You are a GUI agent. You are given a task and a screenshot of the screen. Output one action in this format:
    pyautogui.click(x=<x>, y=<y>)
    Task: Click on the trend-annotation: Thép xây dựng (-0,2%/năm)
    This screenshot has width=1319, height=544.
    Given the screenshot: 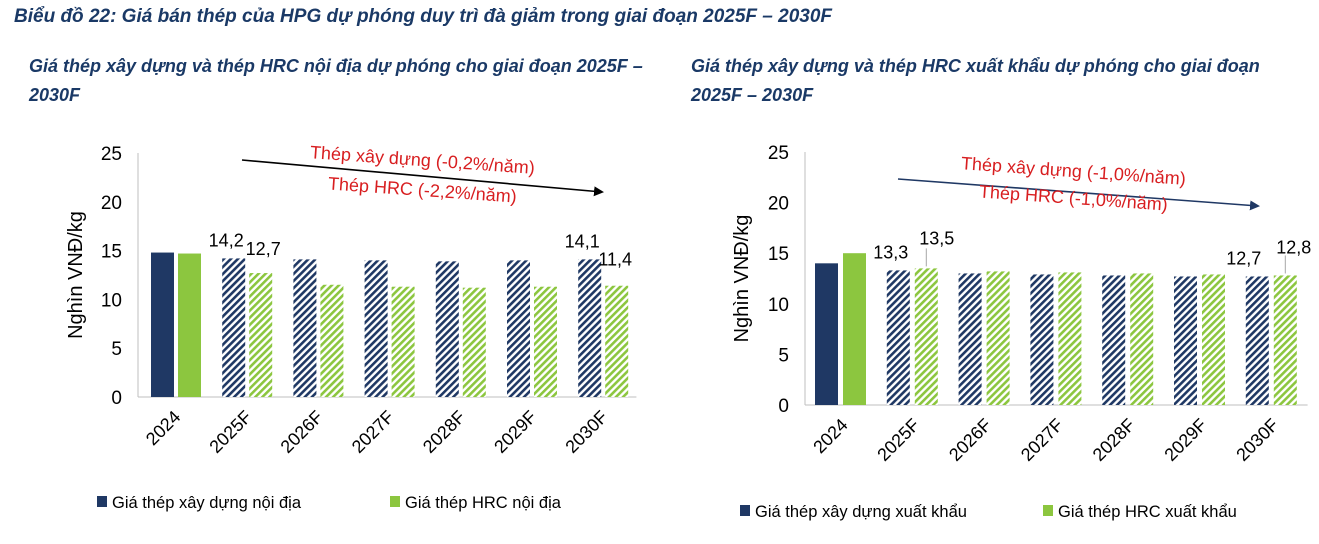 What is the action you would take?
    pyautogui.click(x=422, y=160)
    